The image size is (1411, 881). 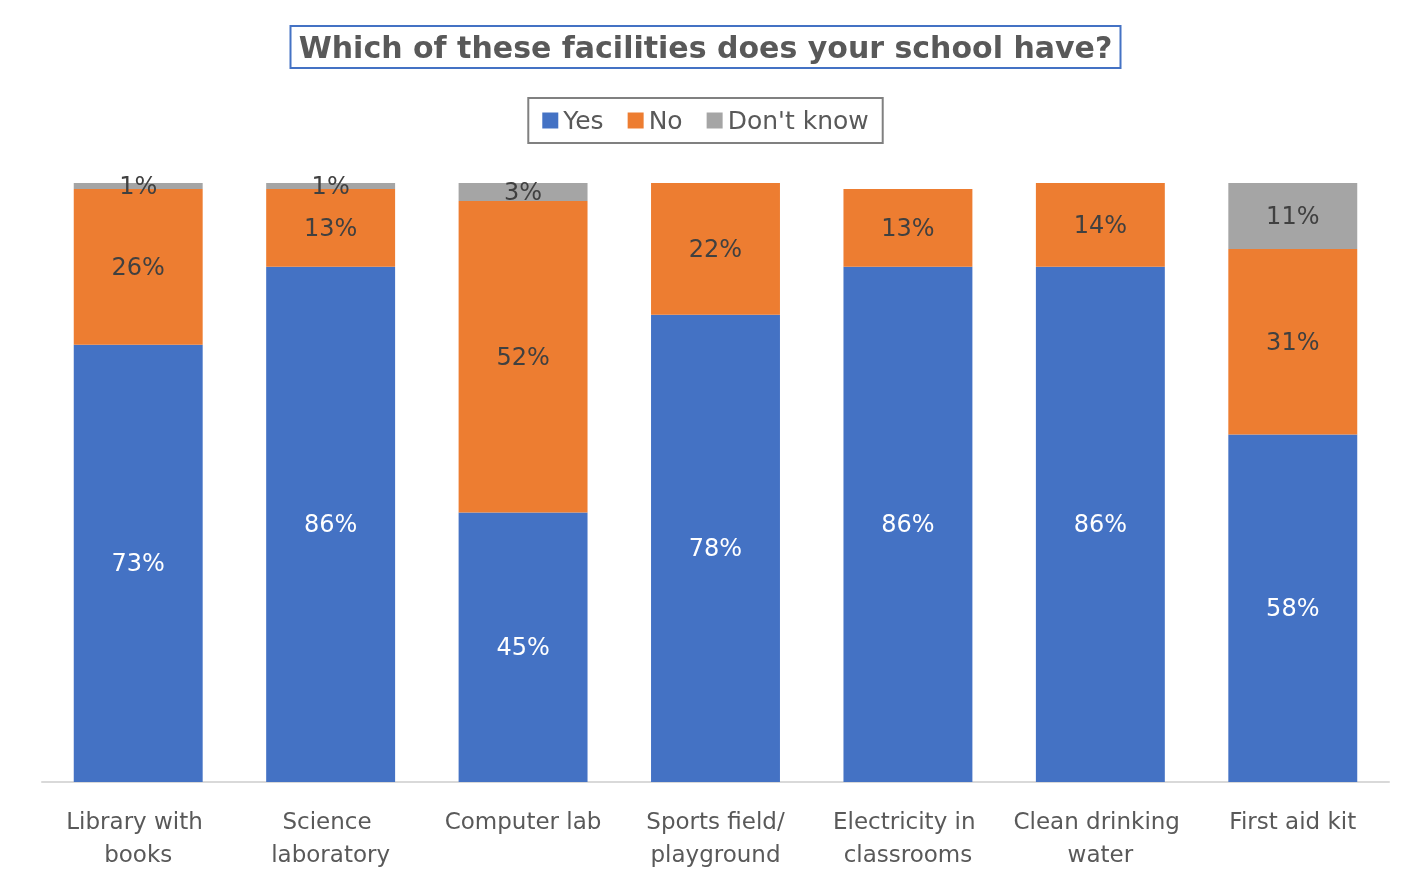 I want to click on data-label: 14%, so click(x=1100, y=224).